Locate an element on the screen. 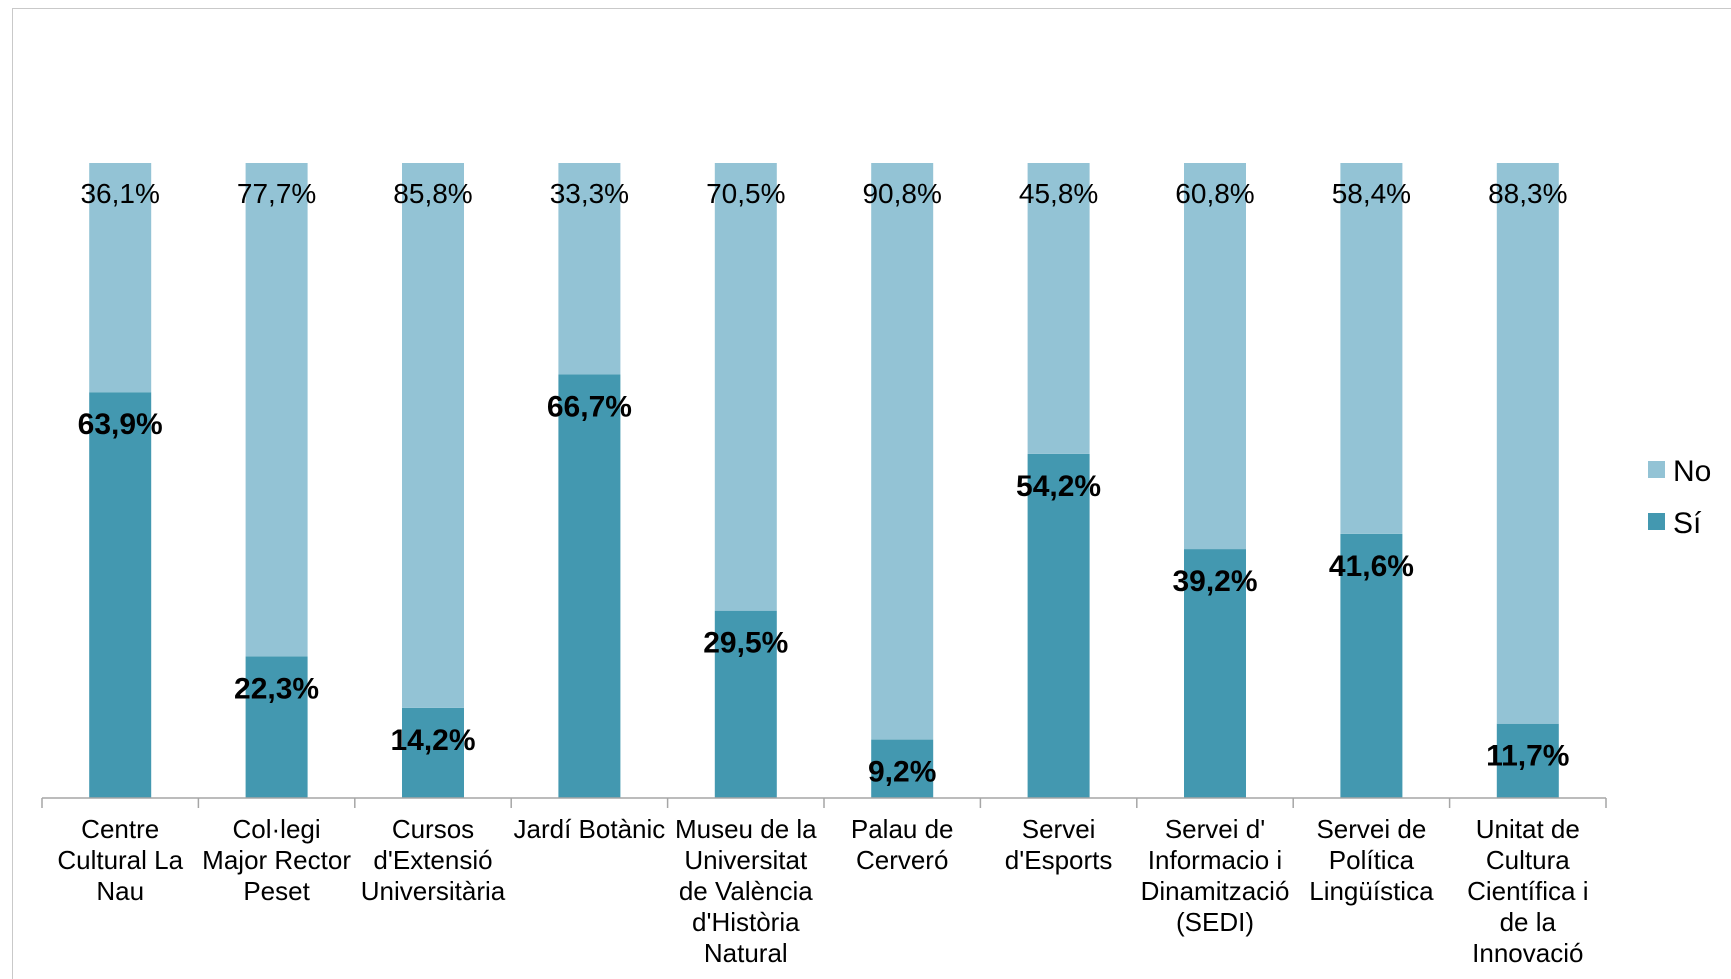 This screenshot has height=979, width=1731. category-label-4: Jardí Botànic is located at coordinates (590, 829).